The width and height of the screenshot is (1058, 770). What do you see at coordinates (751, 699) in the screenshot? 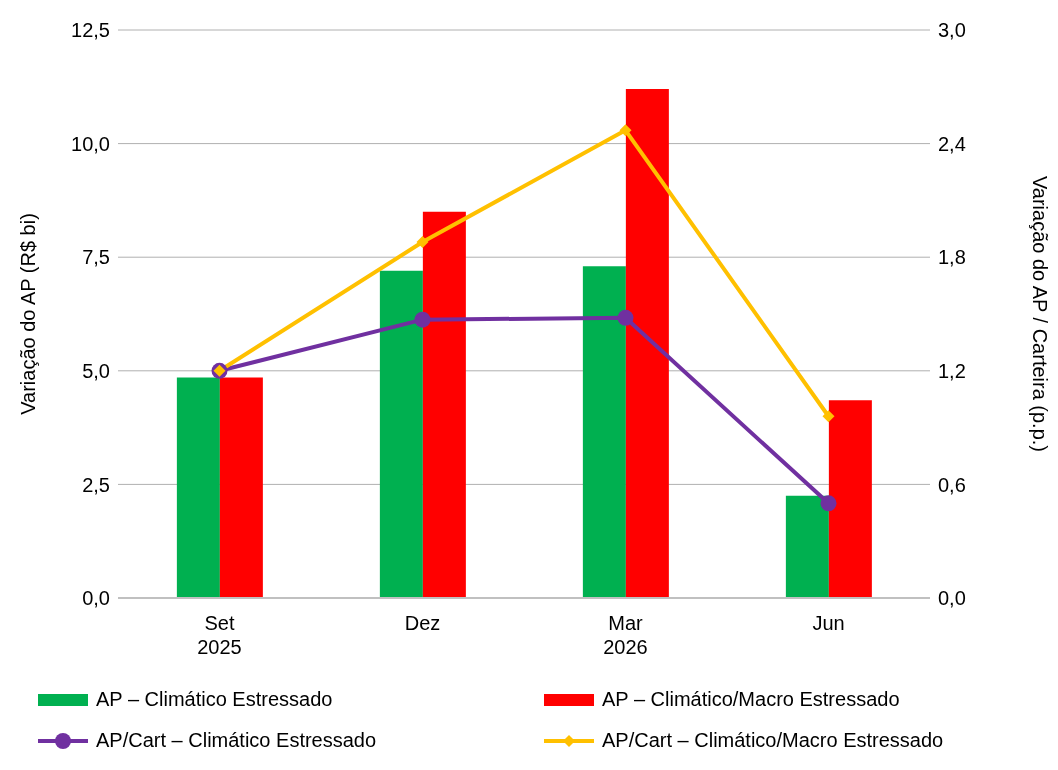
I see `legend-label: AP – Climático/Macro Estressado` at bounding box center [751, 699].